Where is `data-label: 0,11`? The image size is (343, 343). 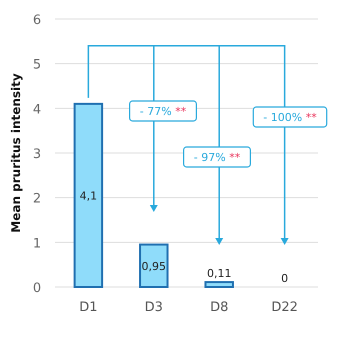 data-label: 0,11 is located at coordinates (219, 273).